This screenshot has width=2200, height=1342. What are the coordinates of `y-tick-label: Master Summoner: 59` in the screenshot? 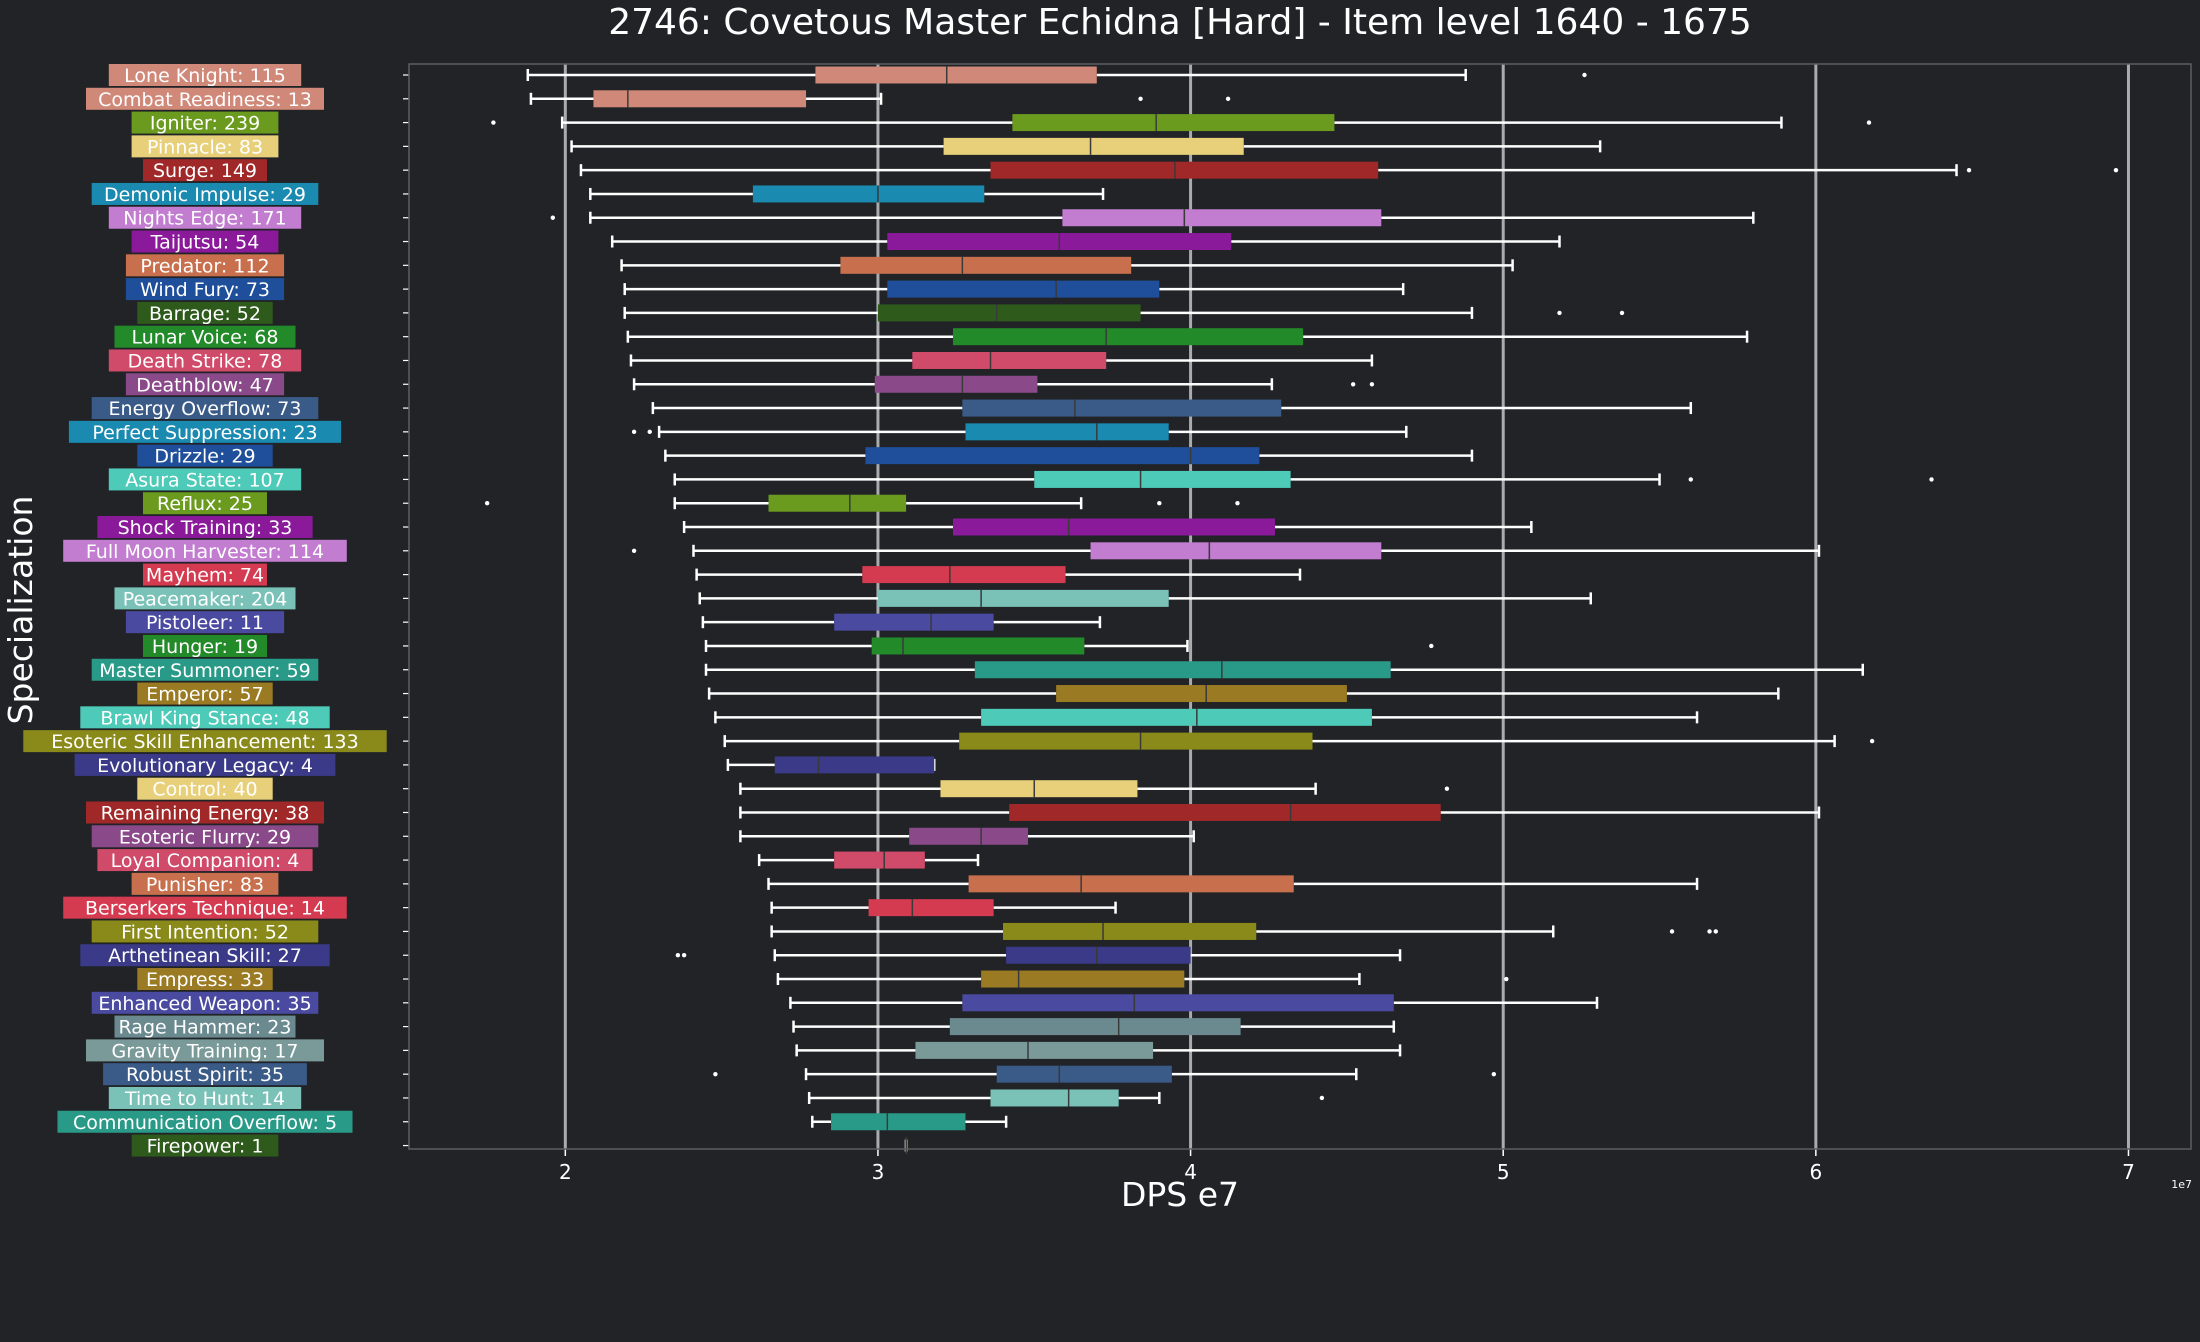 It's located at (205, 671).